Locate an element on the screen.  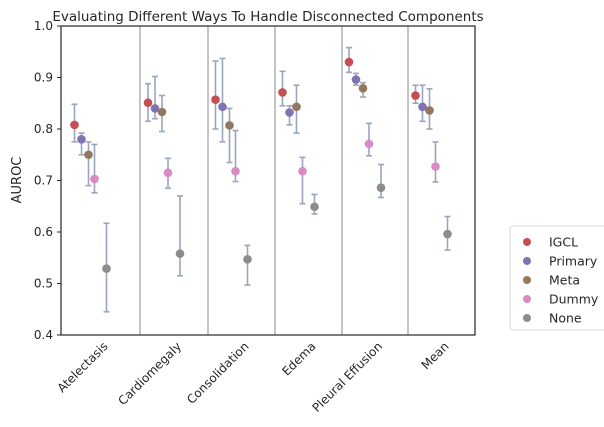
legend-label: Dummy is located at coordinates (574, 299).